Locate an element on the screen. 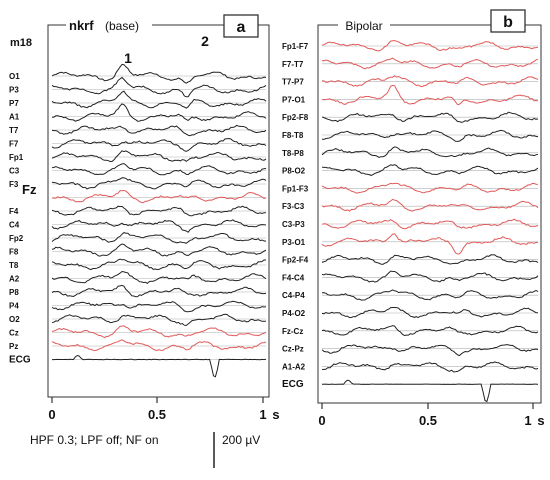  panel-b-channel-label: P4-O2 is located at coordinates (294, 313).